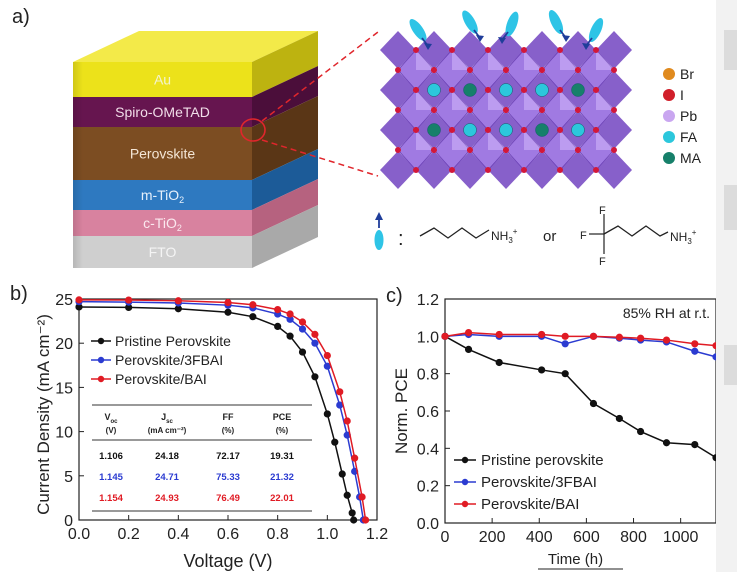 The width and height of the screenshot is (737, 574). I want to click on stability-xtick-label: 1000, so click(681, 537).